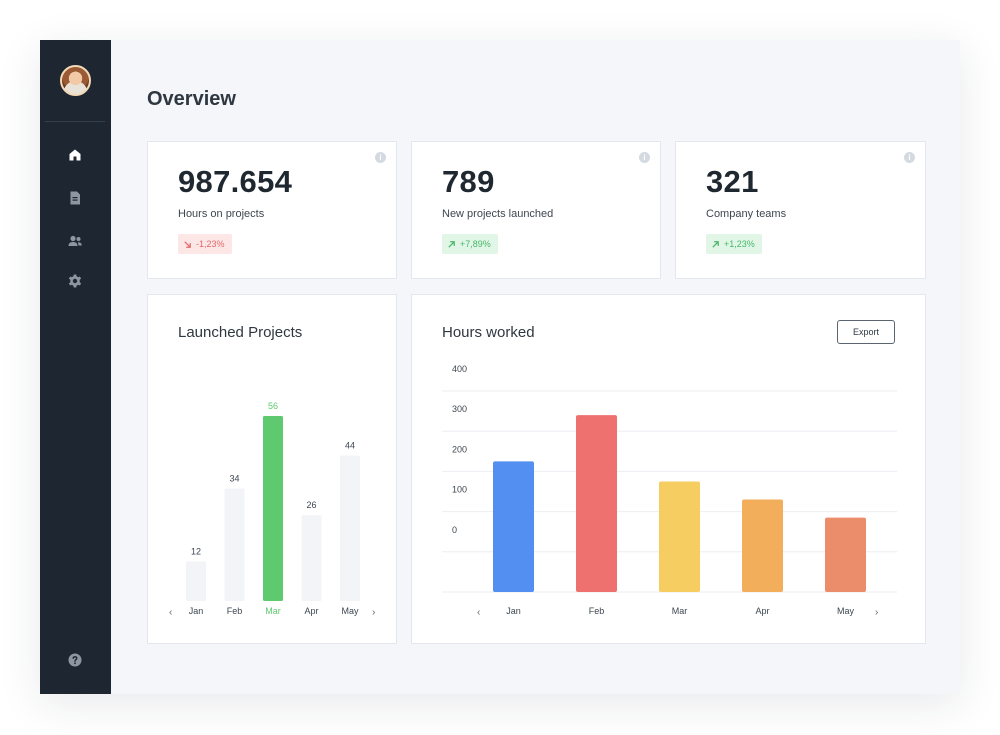 Image resolution: width=1000 pixels, height=735 pixels. Describe the element at coordinates (240, 332) in the screenshot. I see `chart-title: Launched Projects` at that location.